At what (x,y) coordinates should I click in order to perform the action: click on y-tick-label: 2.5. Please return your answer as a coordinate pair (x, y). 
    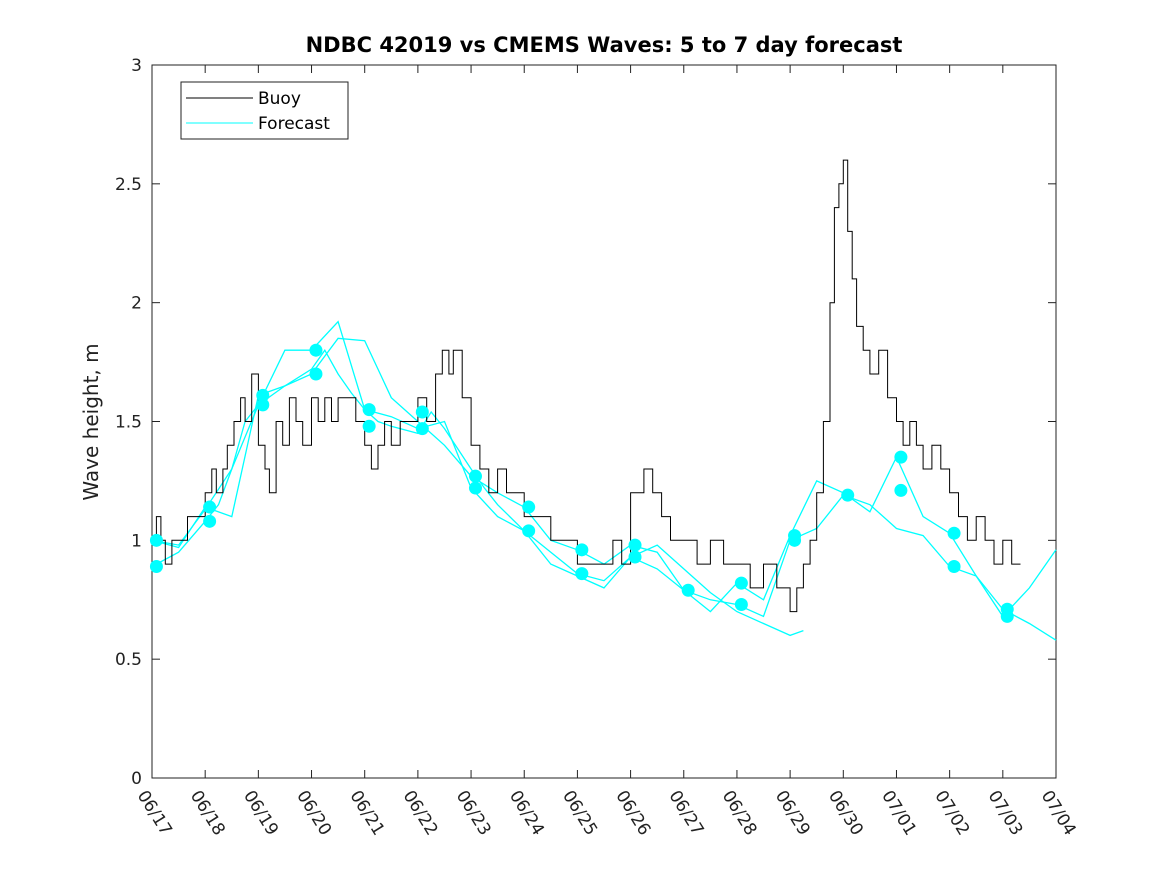
    Looking at the image, I should click on (128, 185).